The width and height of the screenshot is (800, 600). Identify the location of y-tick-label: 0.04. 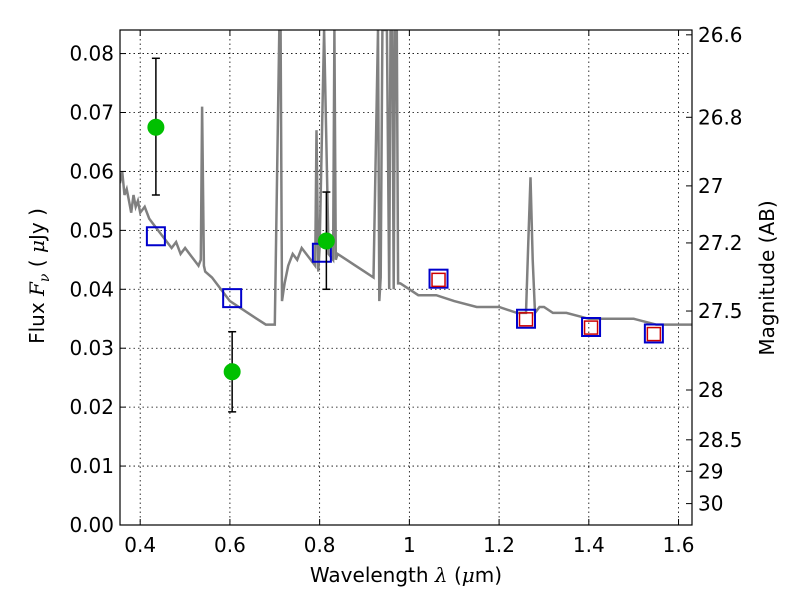
(91, 289).